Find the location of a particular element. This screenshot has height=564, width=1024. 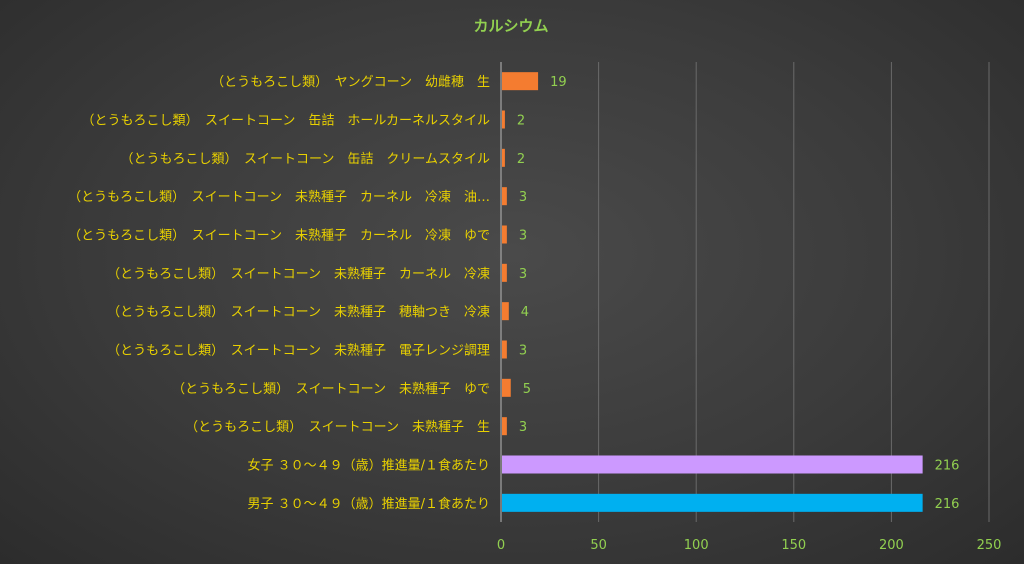

tick-label: 250 is located at coordinates (989, 545).